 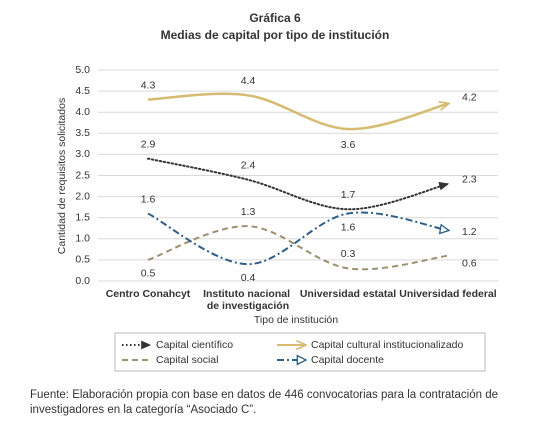 What do you see at coordinates (300, 352) in the screenshot?
I see `legend-box` at bounding box center [300, 352].